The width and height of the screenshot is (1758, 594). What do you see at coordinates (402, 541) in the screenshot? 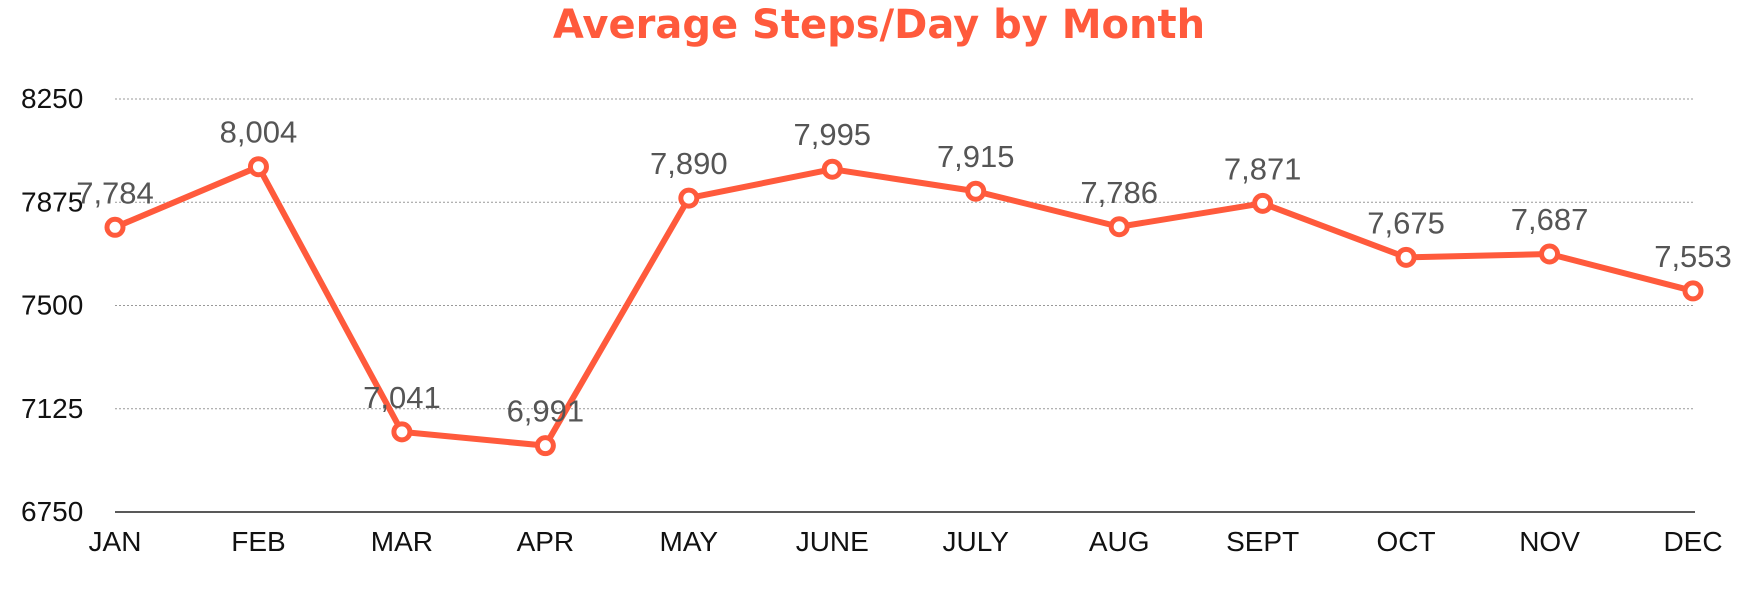
I see `x-tick-label: MAR` at bounding box center [402, 541].